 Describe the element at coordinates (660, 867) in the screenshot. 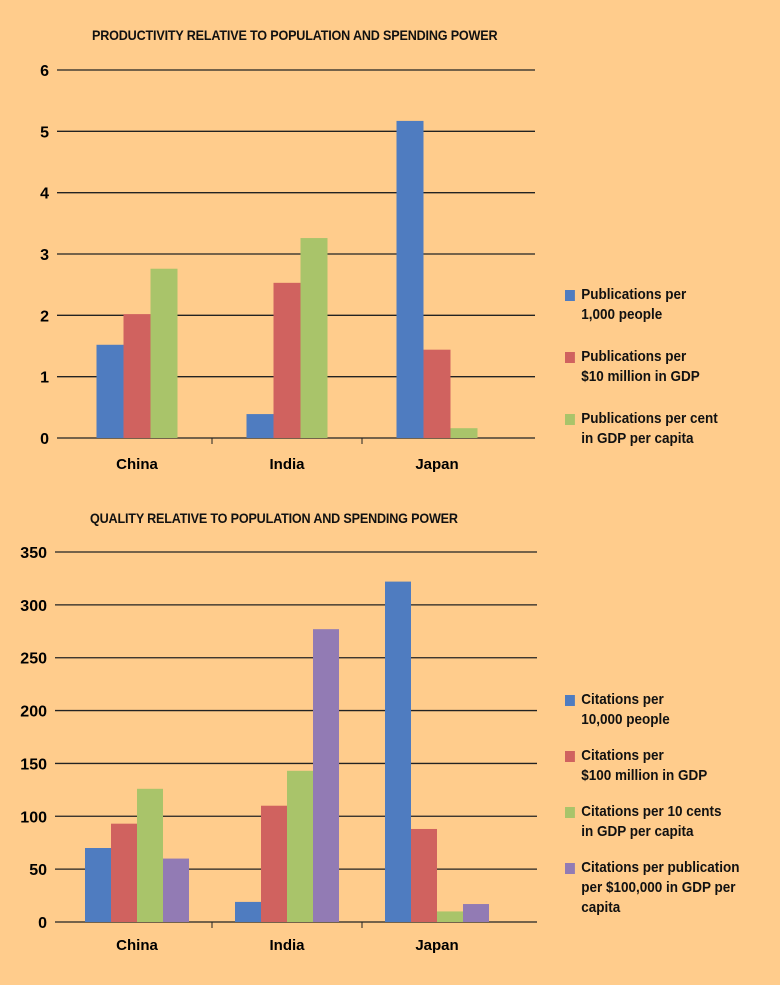

I see `legend-label: Citations per publication` at that location.